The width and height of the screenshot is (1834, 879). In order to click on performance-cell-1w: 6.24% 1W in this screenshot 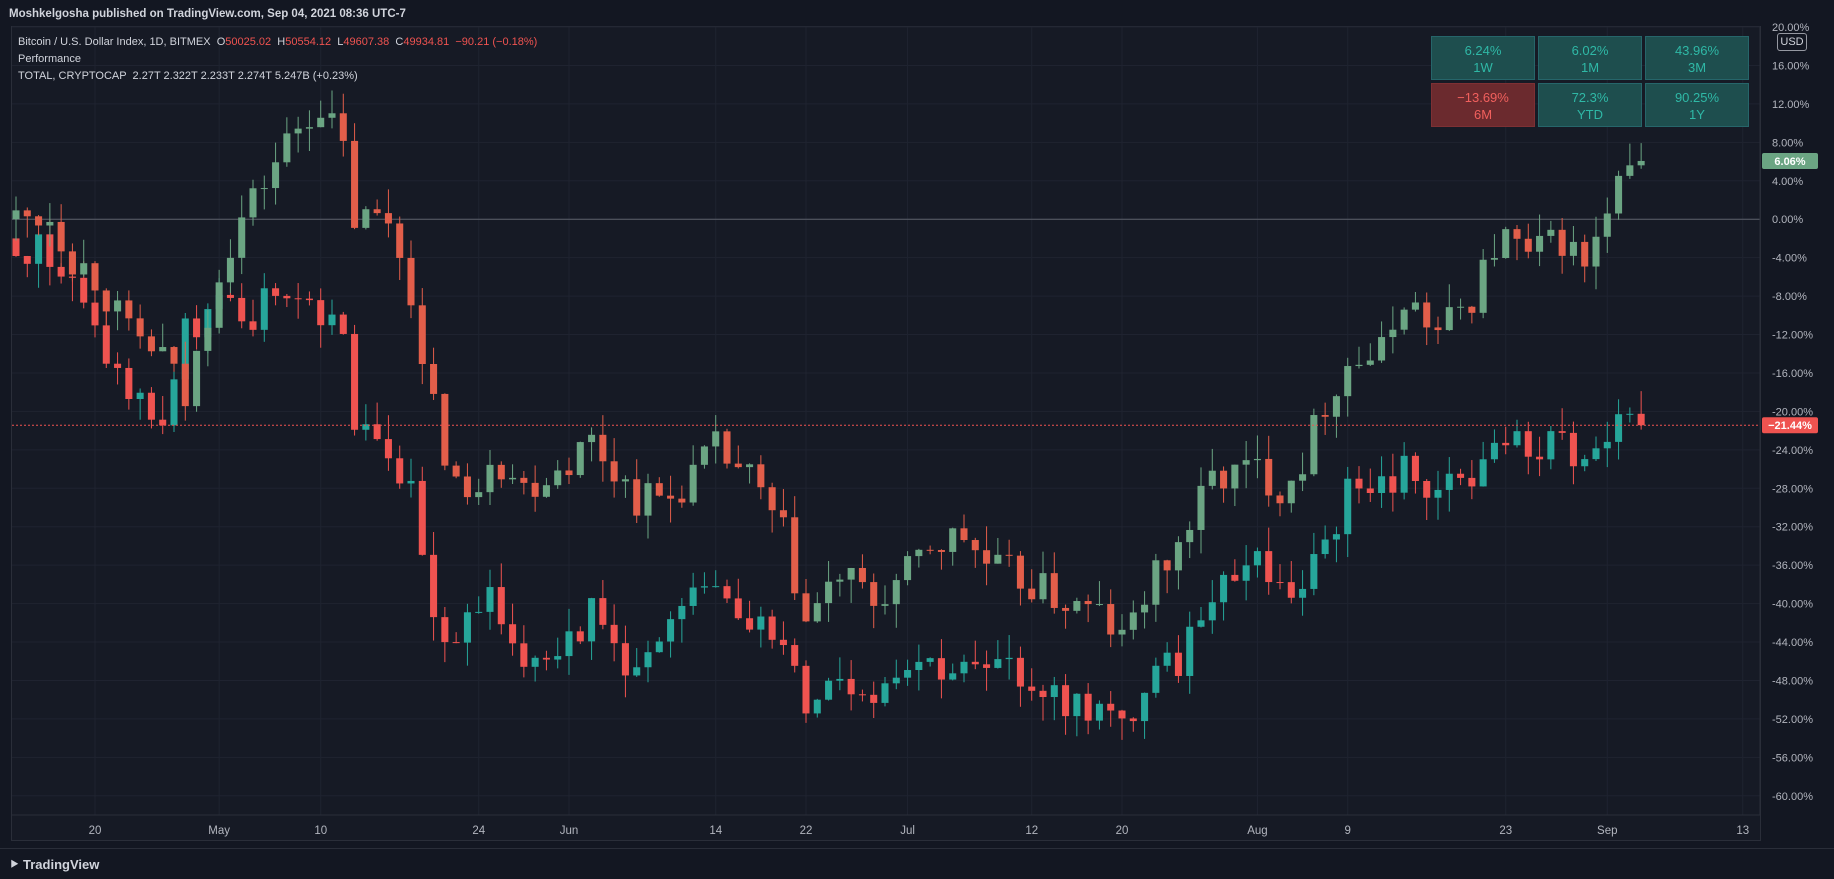, I will do `click(1483, 58)`.